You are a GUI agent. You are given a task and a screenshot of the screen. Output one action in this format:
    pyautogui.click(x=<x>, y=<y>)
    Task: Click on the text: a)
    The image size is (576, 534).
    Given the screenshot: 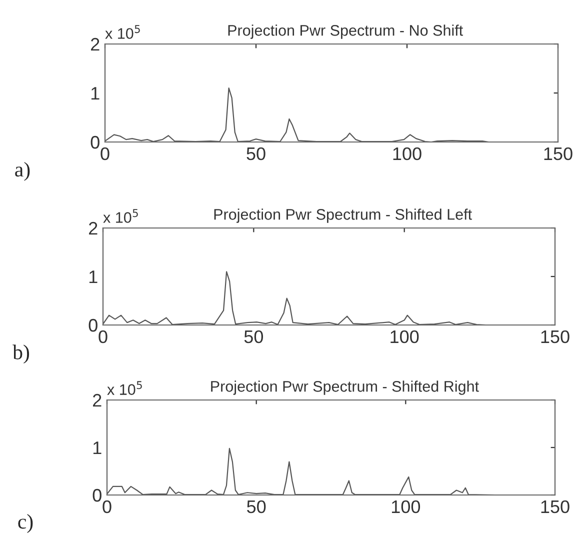 What is the action you would take?
    pyautogui.click(x=22, y=171)
    